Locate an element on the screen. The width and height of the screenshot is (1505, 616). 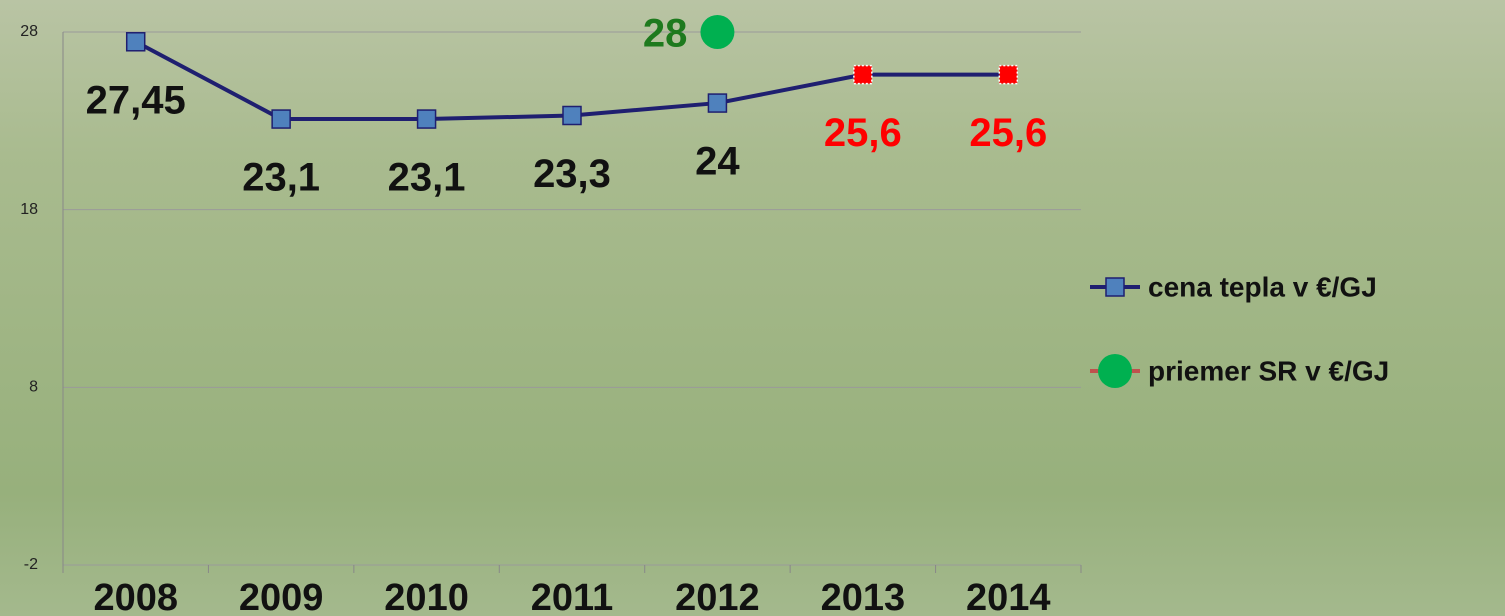
x-tick-label: 2010 is located at coordinates (426, 596).